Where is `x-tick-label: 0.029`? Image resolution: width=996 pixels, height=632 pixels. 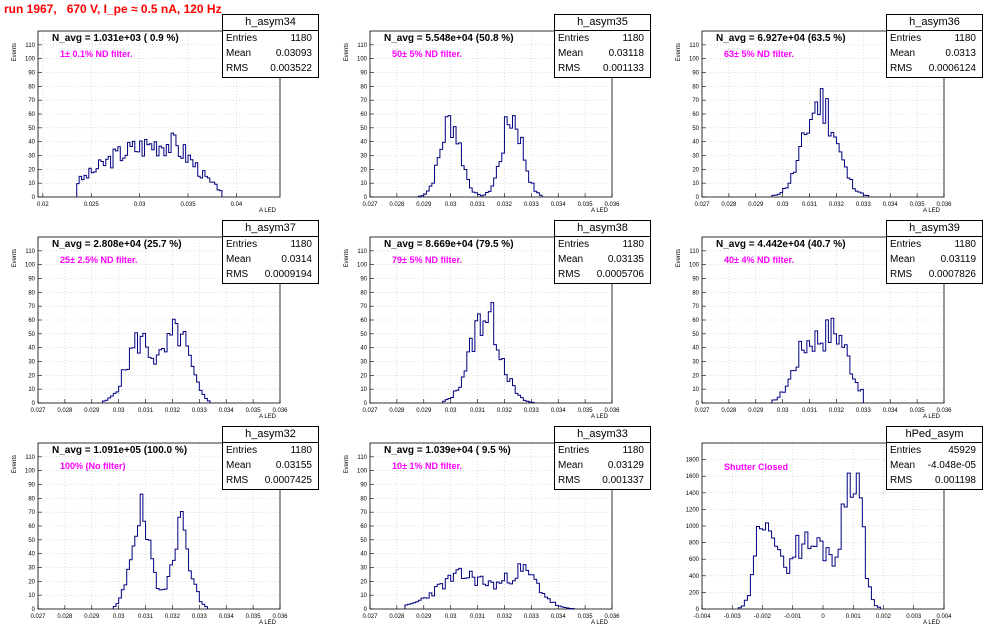
x-tick-label: 0.029 is located at coordinates (424, 411).